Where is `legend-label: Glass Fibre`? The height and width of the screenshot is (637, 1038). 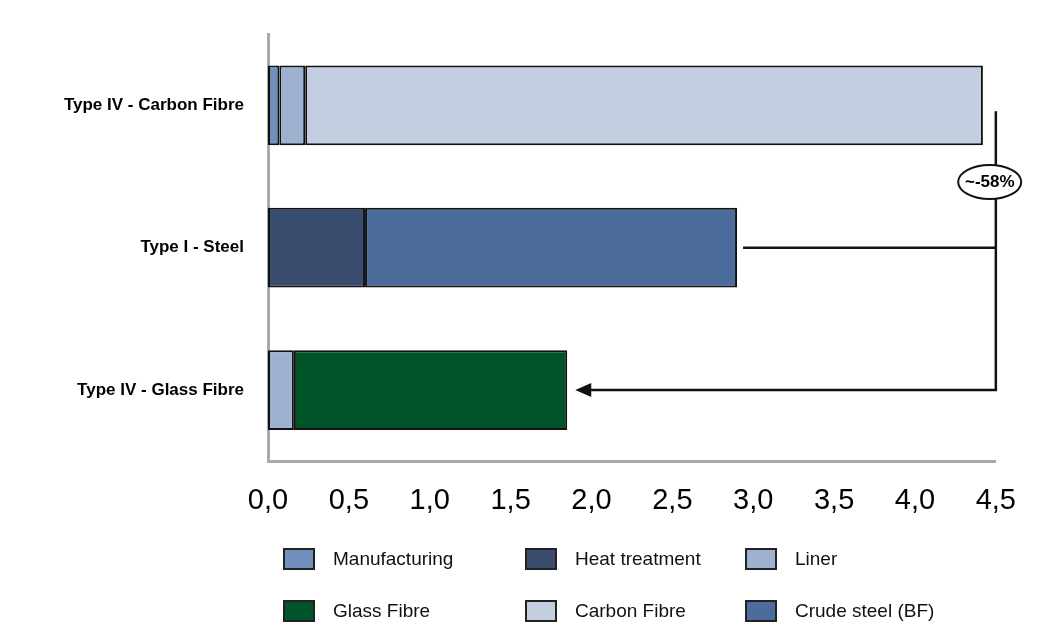 legend-label: Glass Fibre is located at coordinates (382, 611).